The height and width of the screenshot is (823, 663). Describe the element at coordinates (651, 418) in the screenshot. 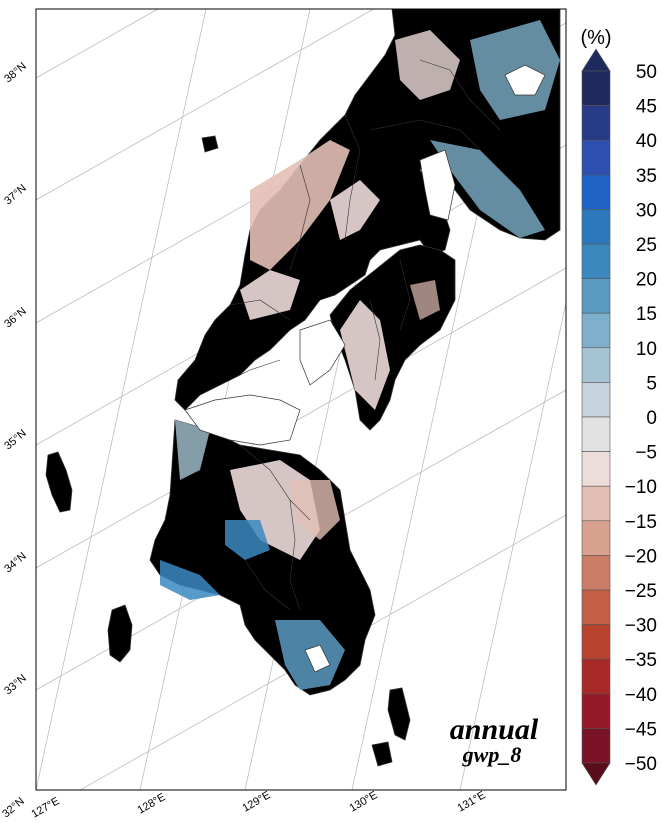

I see `colorbar-tick-label: 0` at that location.